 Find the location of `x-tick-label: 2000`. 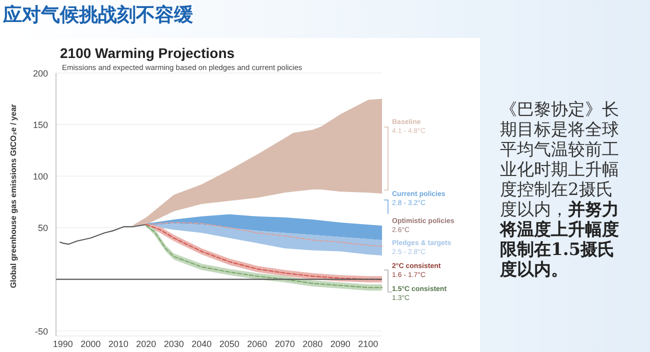

x-tick-label: 2000 is located at coordinates (90, 344).